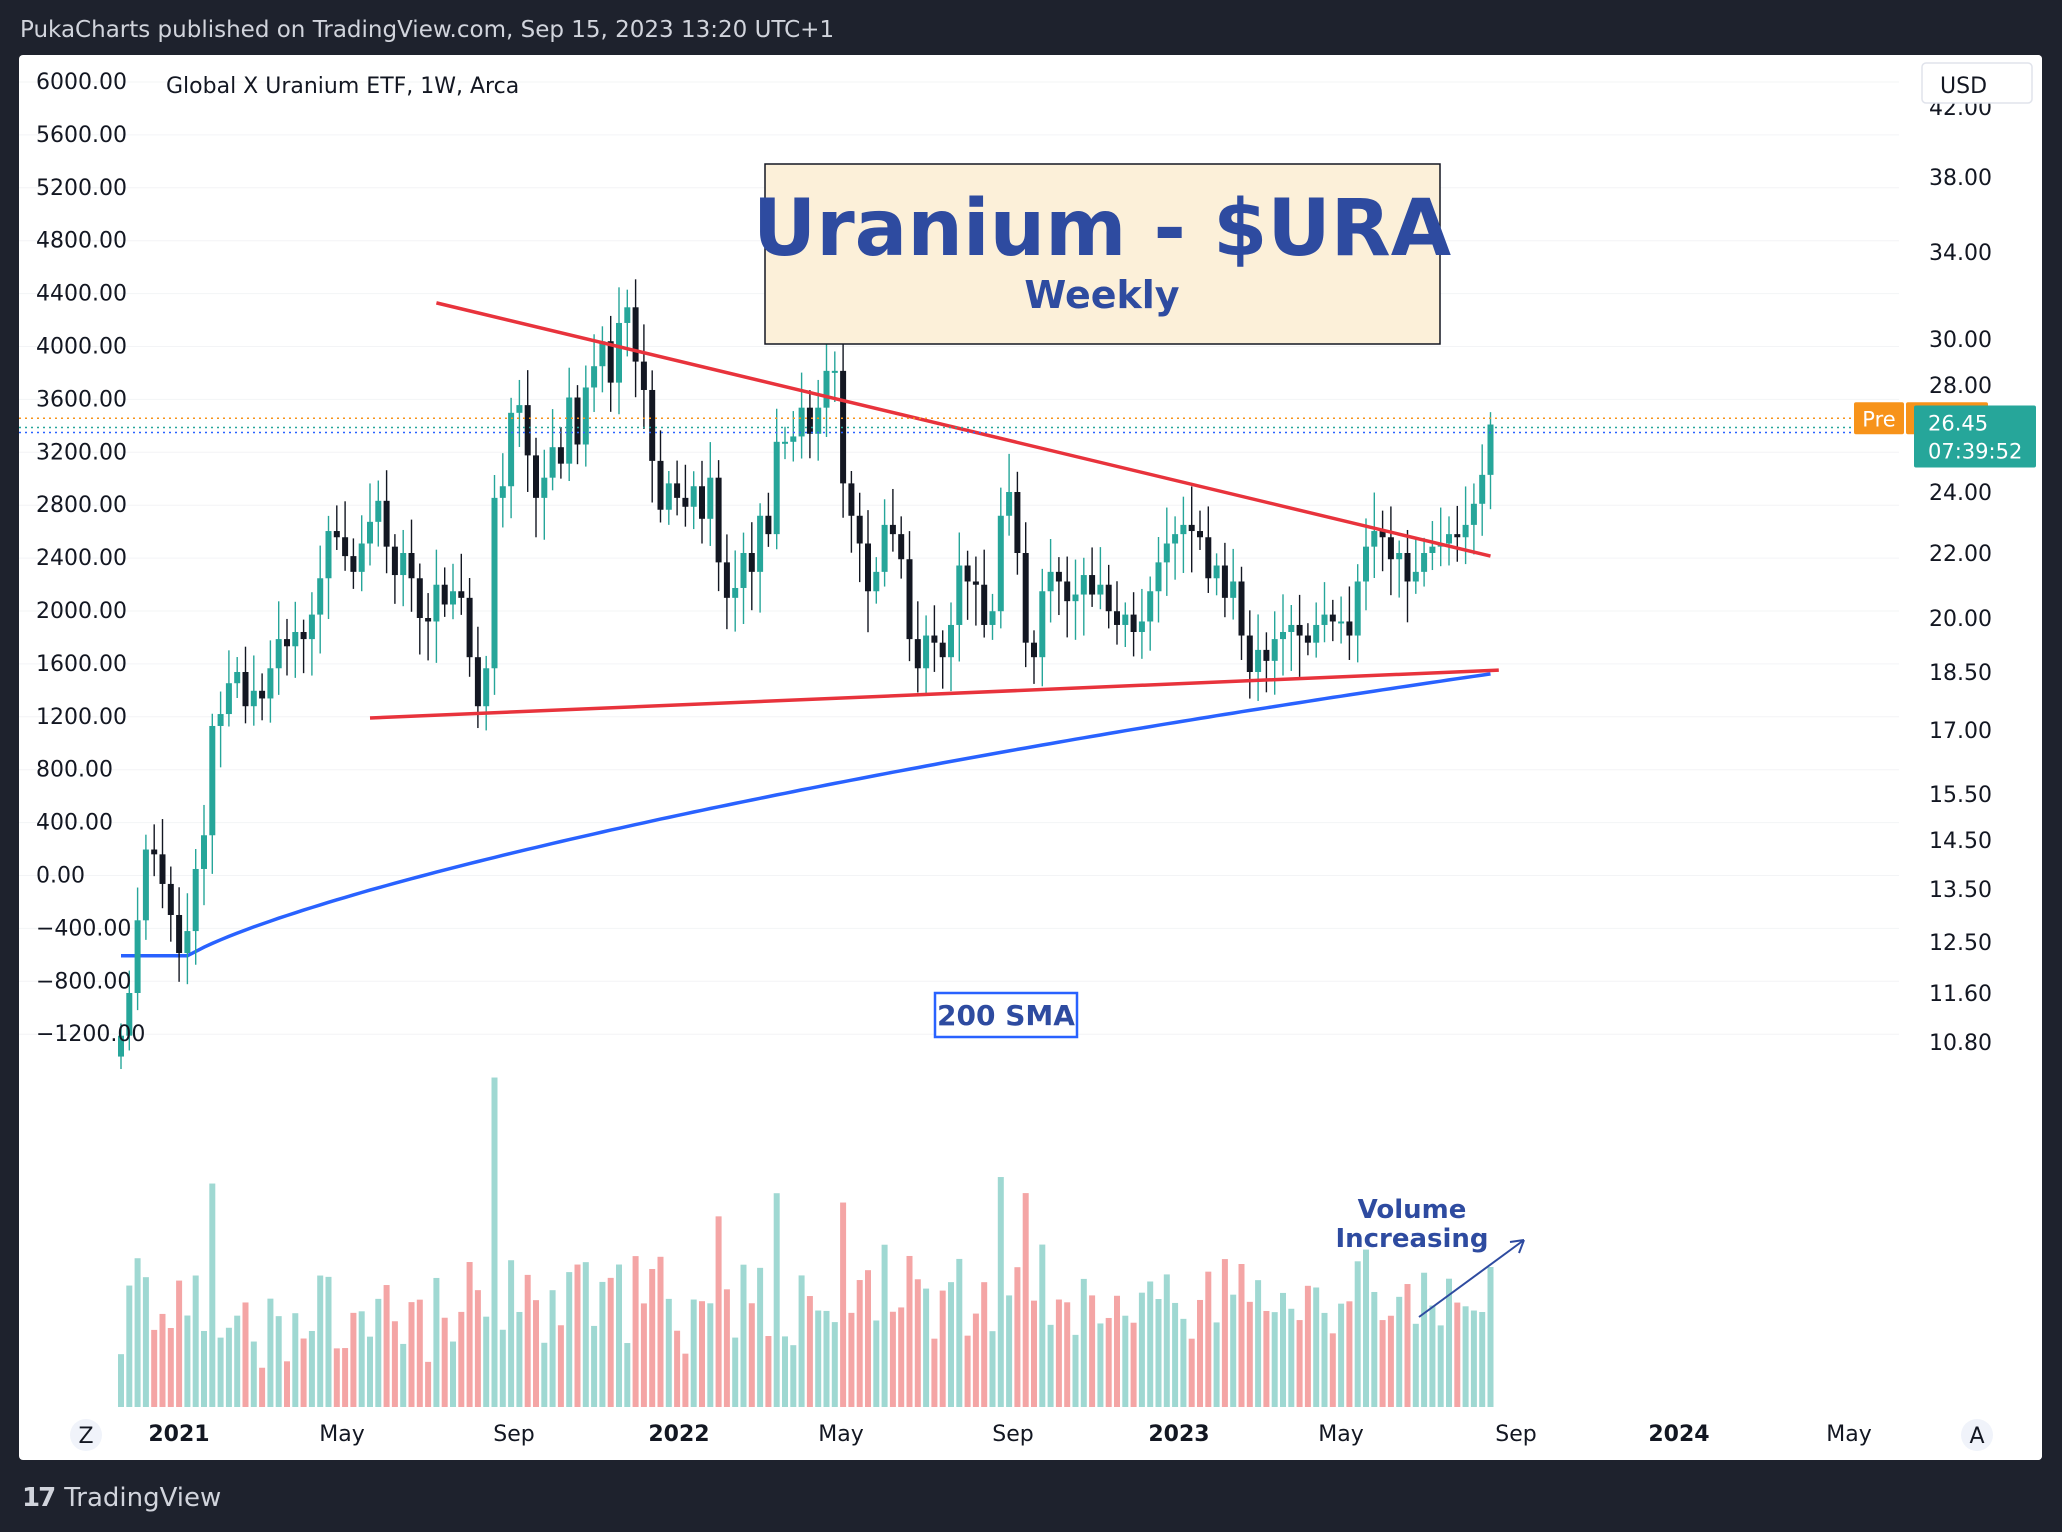 Image resolution: width=2062 pixels, height=1532 pixels. Describe the element at coordinates (342, 86) in the screenshot. I see `symbol-title: Global X Uranium ETF, 1W, Arca` at that location.